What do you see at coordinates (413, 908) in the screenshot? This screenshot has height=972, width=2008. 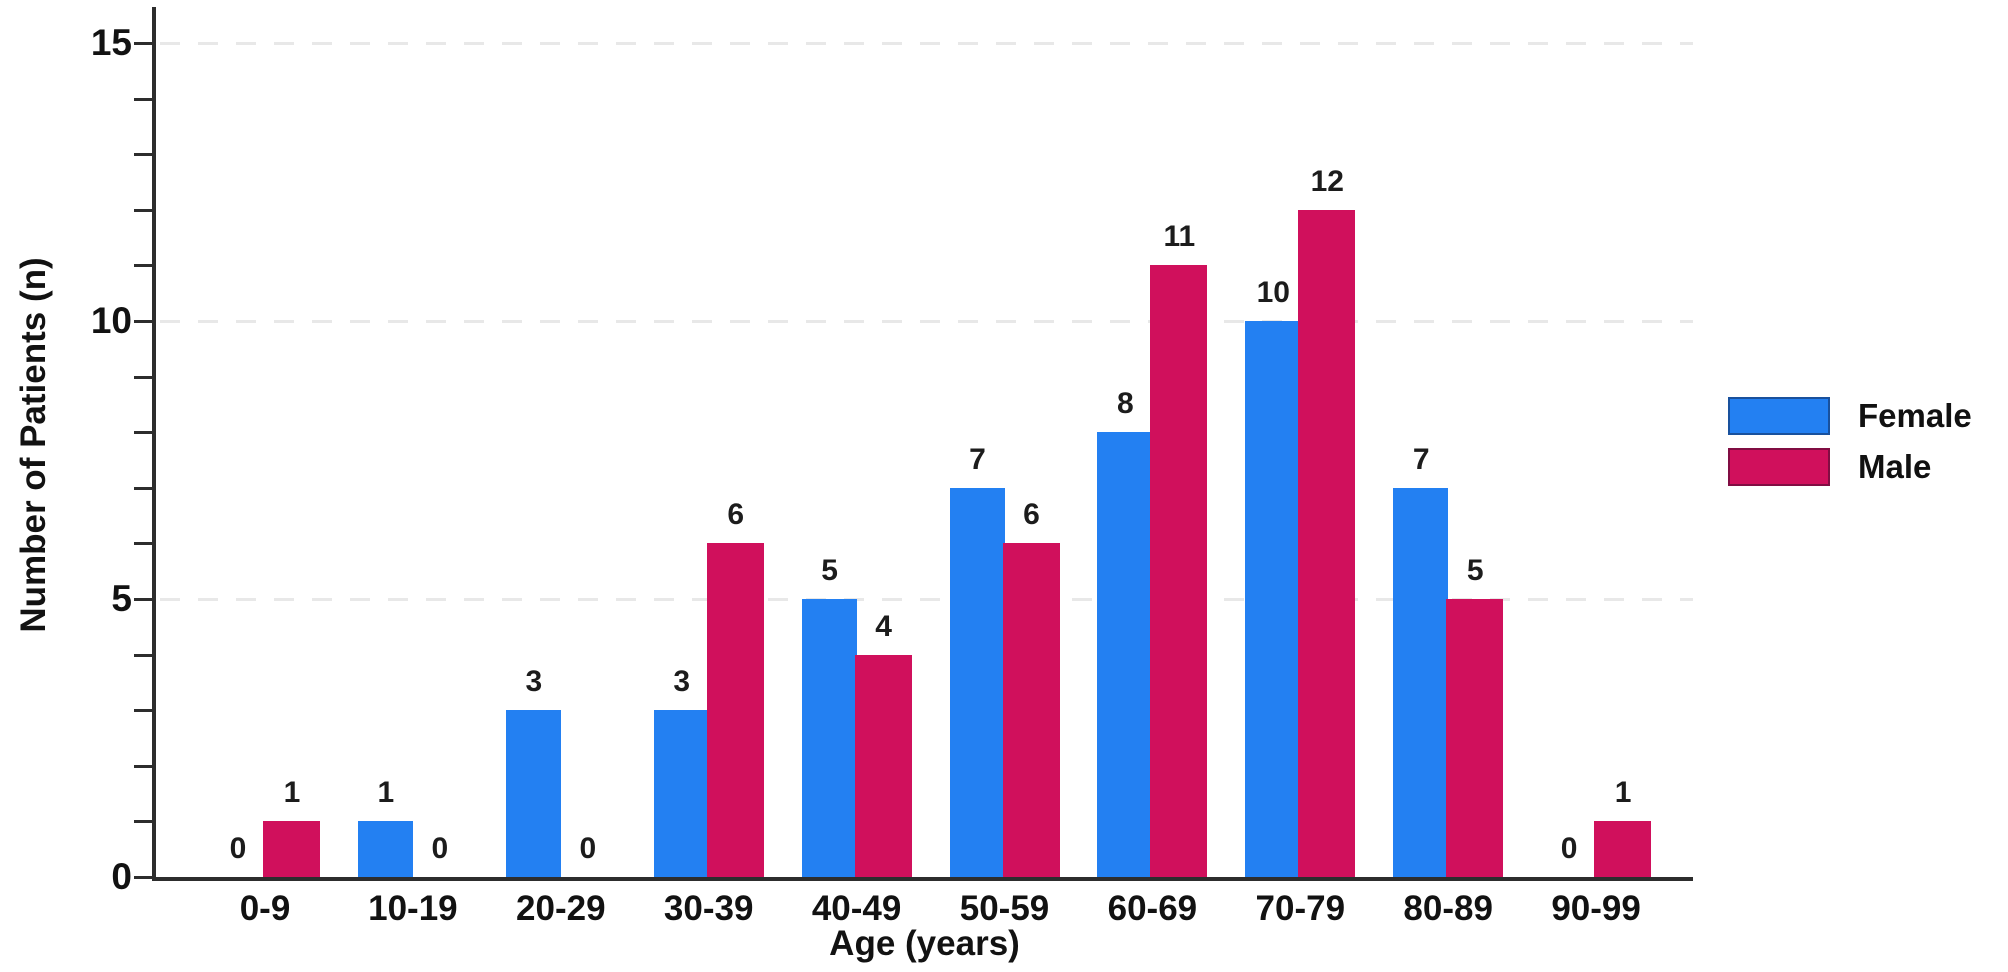 I see `x-tick-label-10-19: 10-19` at bounding box center [413, 908].